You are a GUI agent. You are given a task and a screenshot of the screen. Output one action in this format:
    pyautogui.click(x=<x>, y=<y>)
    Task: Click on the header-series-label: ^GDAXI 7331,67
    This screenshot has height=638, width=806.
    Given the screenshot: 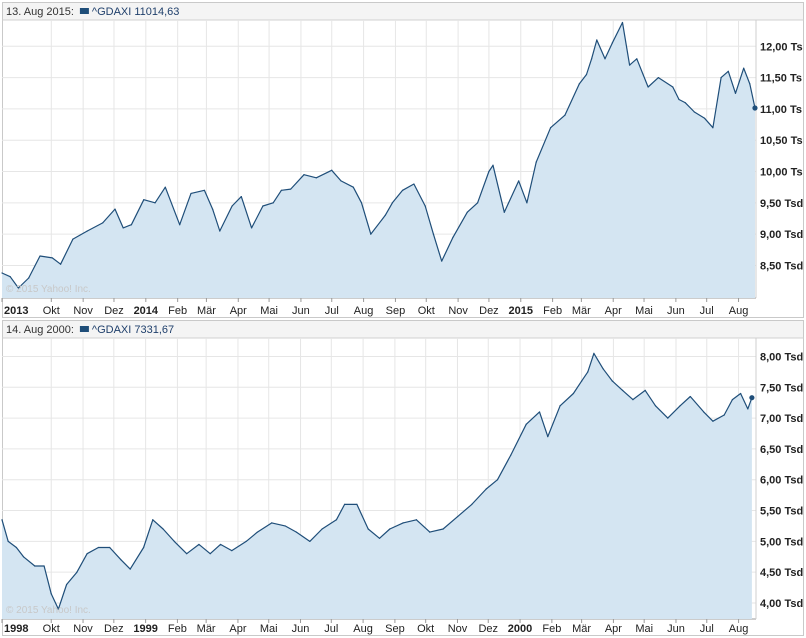 What is the action you would take?
    pyautogui.click(x=133, y=330)
    